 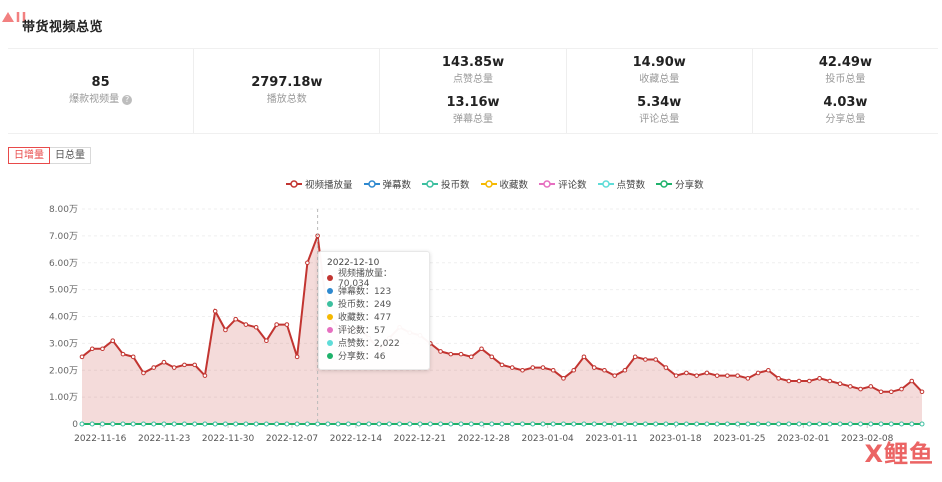 What do you see at coordinates (365, 292) in the screenshot?
I see `tooltip-value: 弹幕数：123` at bounding box center [365, 292].